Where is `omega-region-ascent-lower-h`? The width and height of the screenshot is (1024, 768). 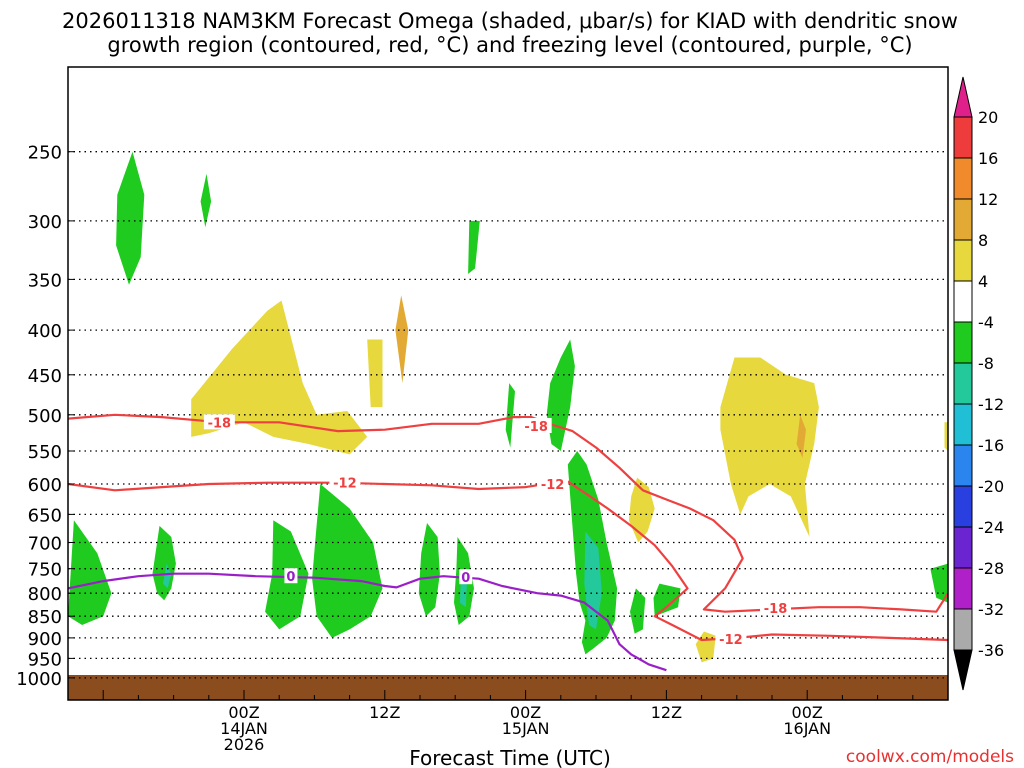 omega-region-ascent-lower-h is located at coordinates (667, 600).